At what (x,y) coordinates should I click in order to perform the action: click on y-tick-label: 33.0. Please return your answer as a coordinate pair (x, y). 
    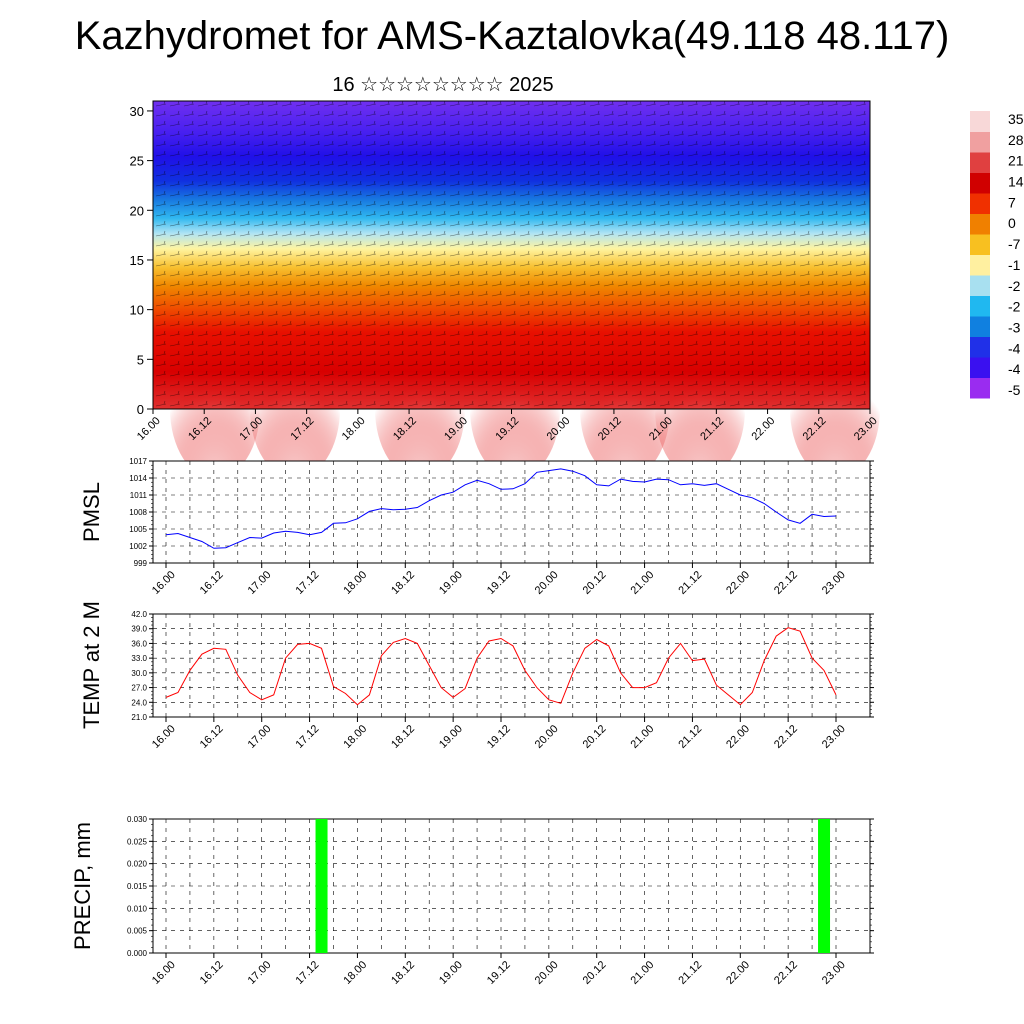
    Looking at the image, I should click on (139, 658).